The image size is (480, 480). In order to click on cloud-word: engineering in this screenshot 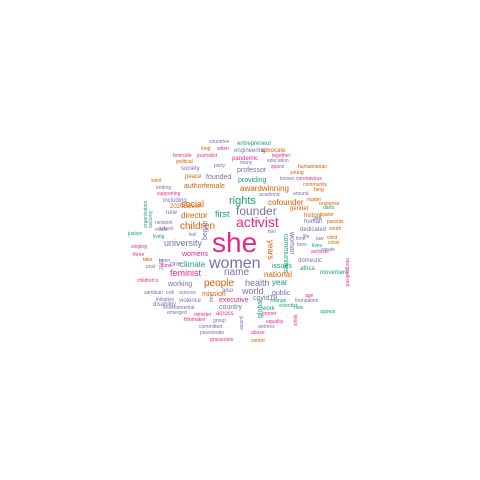, I will do `click(249, 151)`.